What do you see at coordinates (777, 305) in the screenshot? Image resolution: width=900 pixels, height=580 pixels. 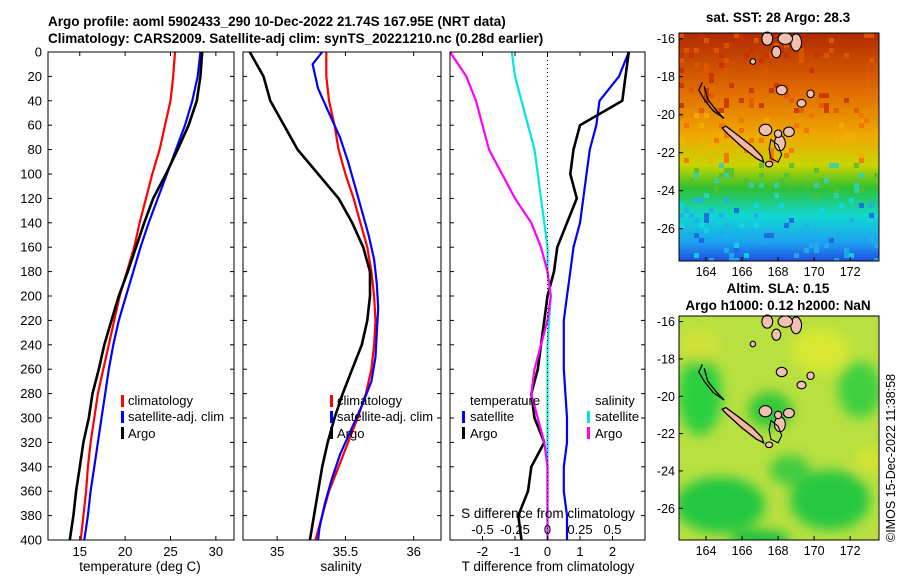 I see `sla-map-title-line2: Argo h1000: 0.12 h2000: NaN` at bounding box center [777, 305].